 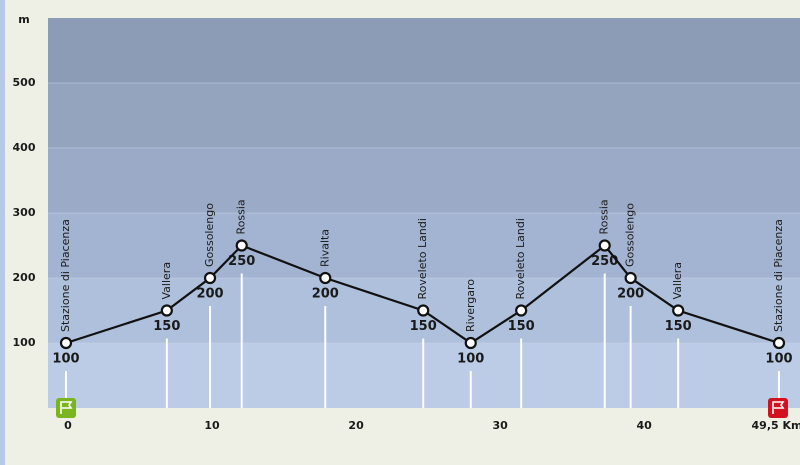 I want to click on x-tick-label: 40, so click(x=645, y=425).